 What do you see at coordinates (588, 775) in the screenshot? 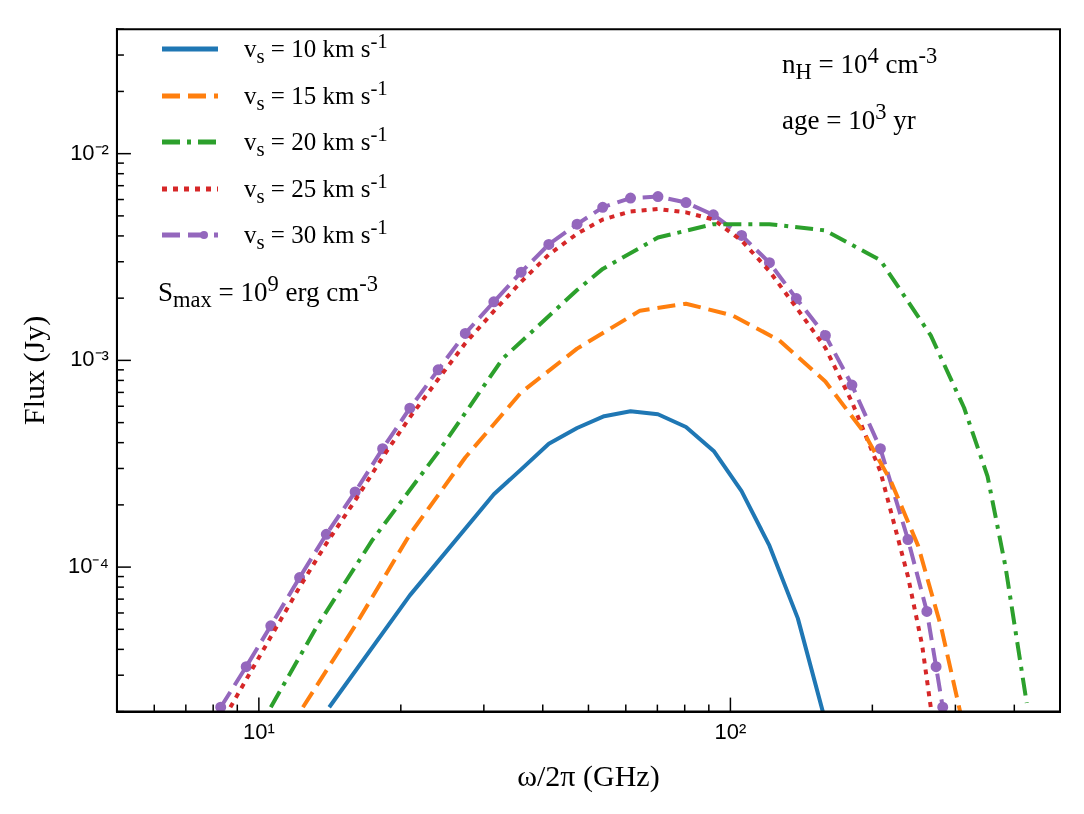
I see `x-axis-title: ω/2π (GHz)` at bounding box center [588, 775].